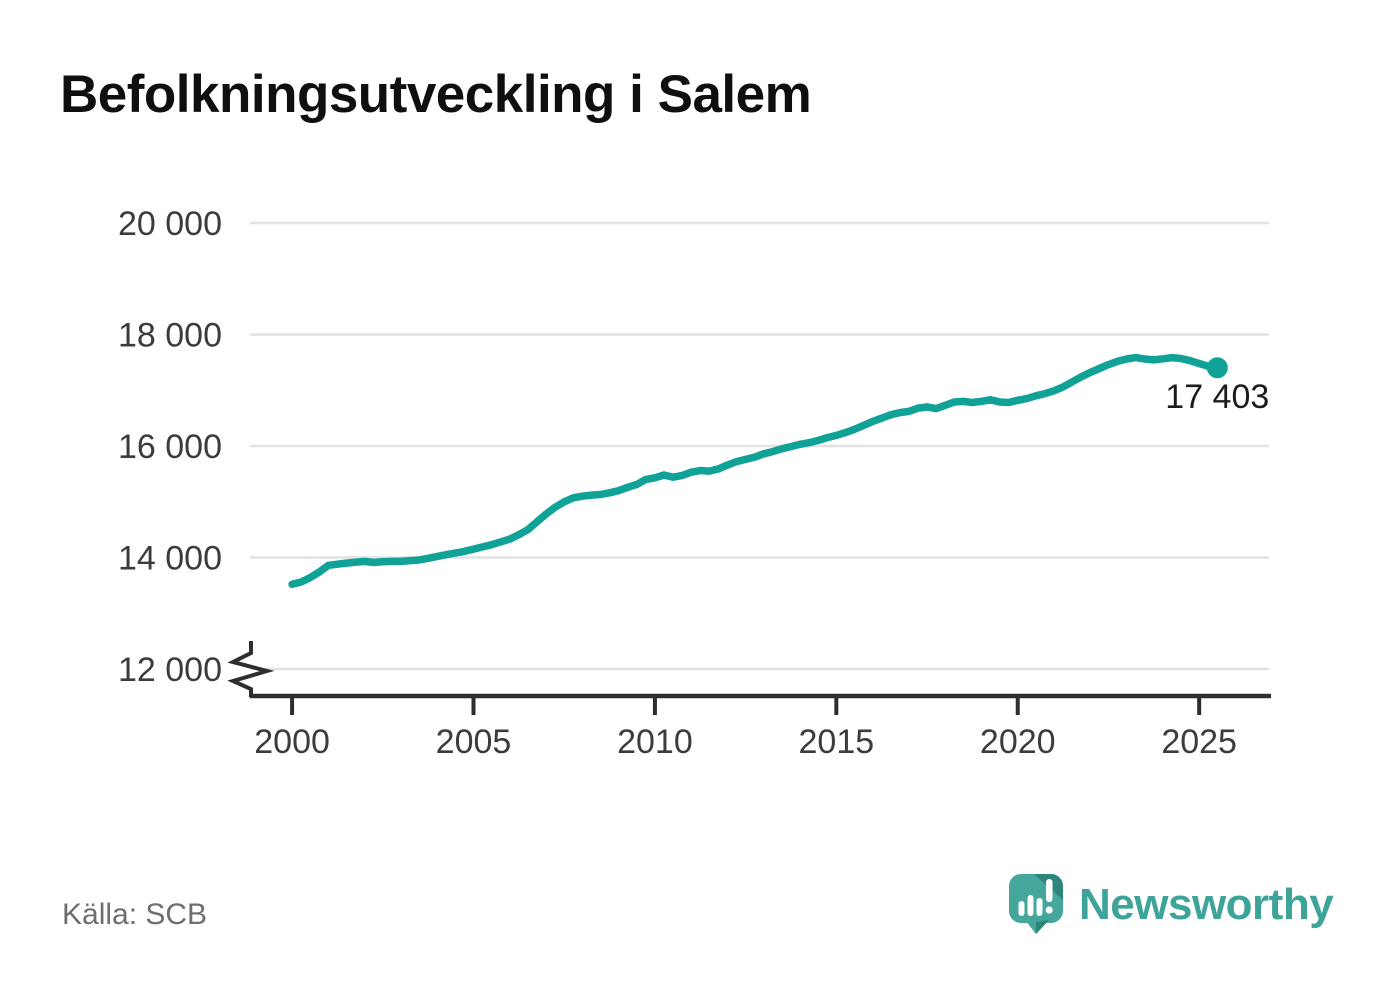  I want to click on x-axis-label: 2005, so click(474, 742).